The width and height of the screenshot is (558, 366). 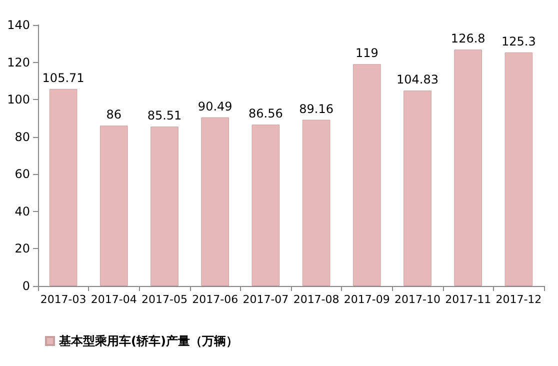 I want to click on legend-label: 基本型乘用车(轿车)产量（万辆）, so click(x=148, y=341).